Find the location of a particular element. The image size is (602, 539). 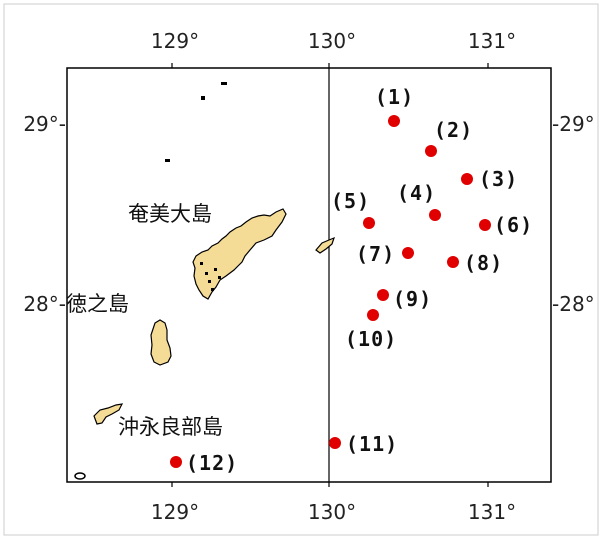

lon-label-top-131: 131° is located at coordinates (492, 41).